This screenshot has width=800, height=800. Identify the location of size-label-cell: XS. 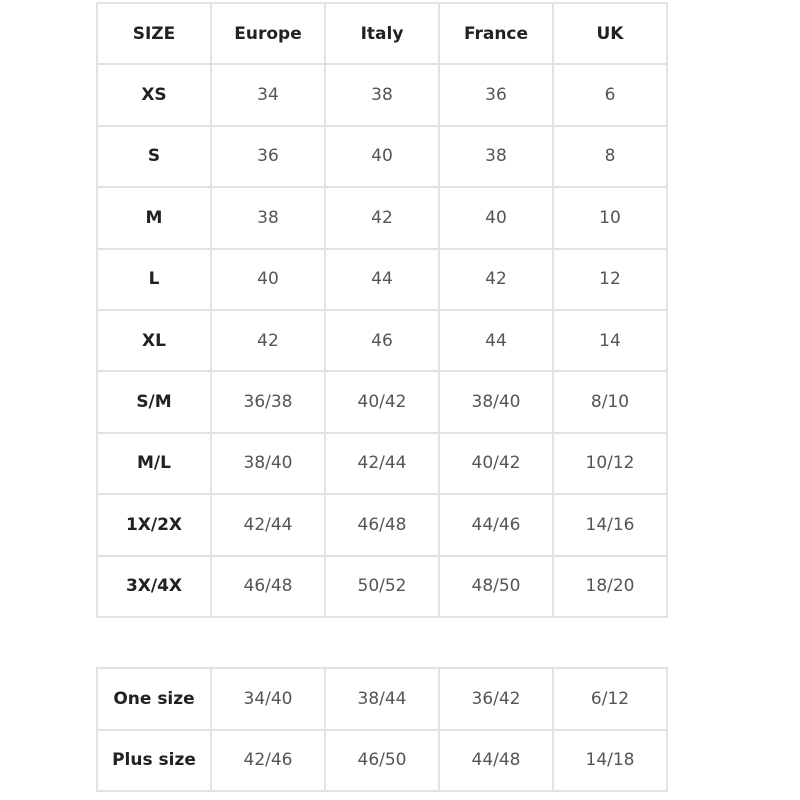
(154, 95).